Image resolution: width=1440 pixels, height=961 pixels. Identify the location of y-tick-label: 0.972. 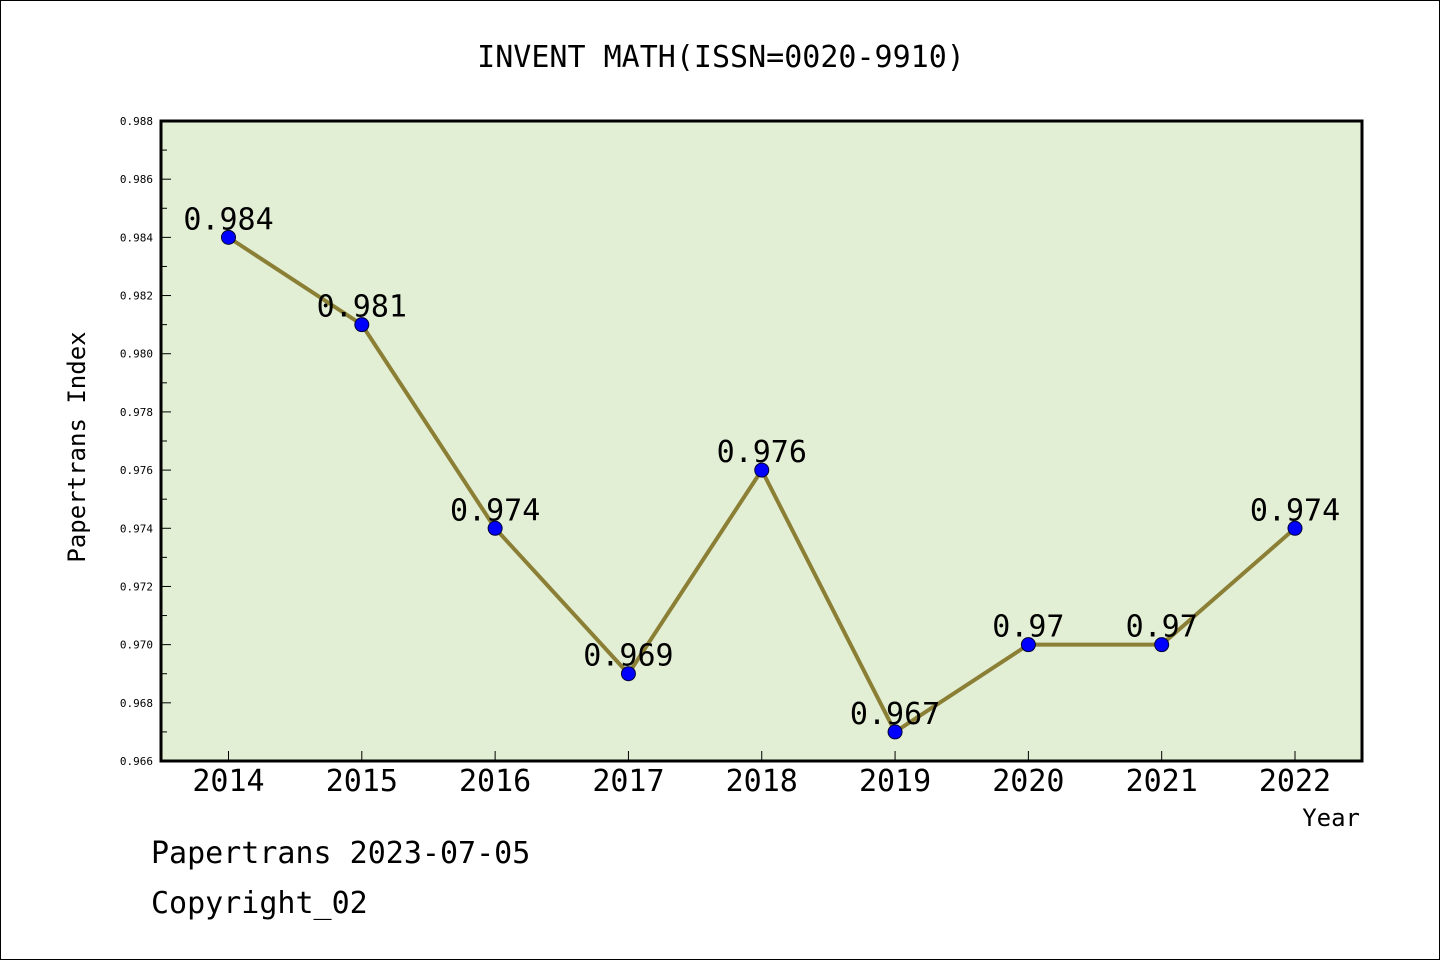
(136, 586).